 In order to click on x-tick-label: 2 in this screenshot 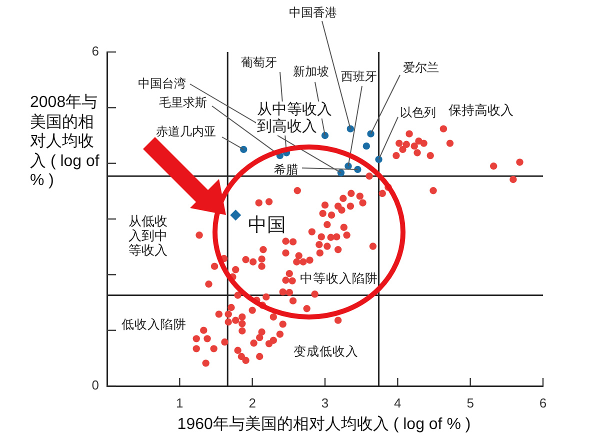, I will do `click(252, 402)`.